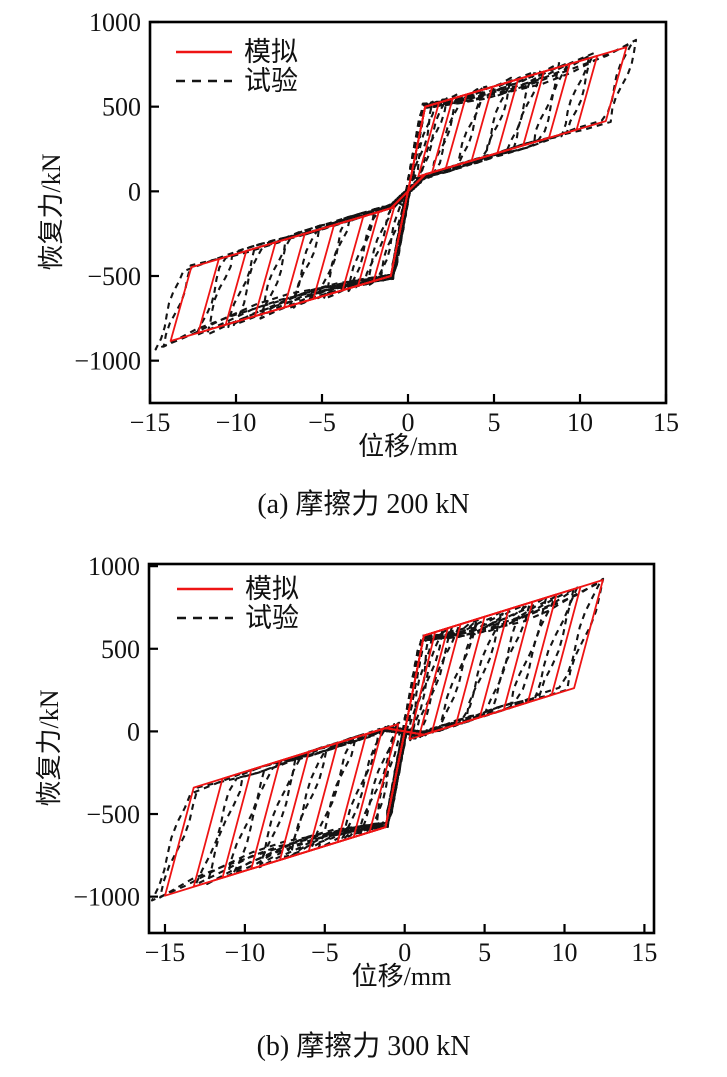 The image size is (727, 1077). I want to click on caption-b: (b) 摩擦力 300 kN, so click(363, 1046).